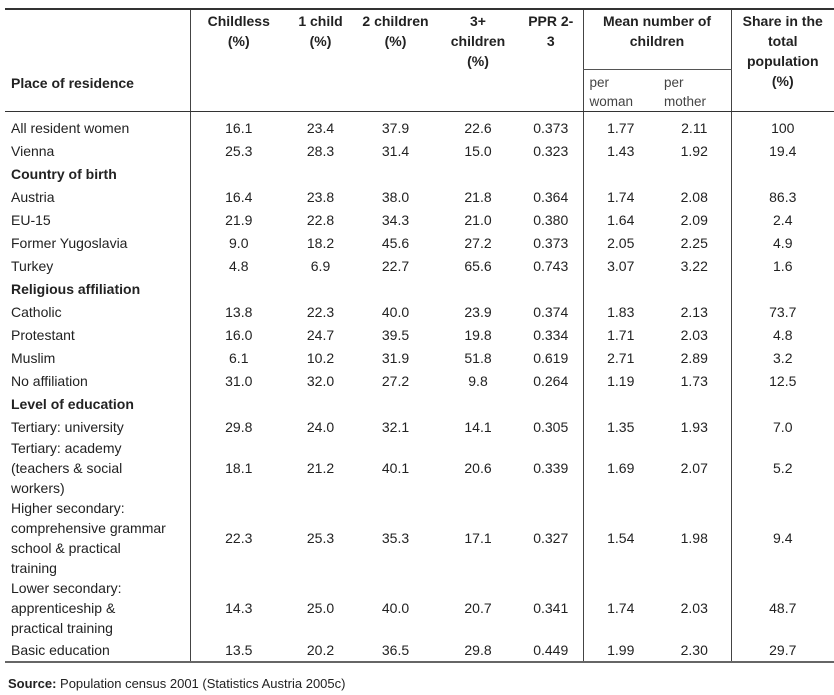 The image size is (834, 695). Describe the element at coordinates (478, 357) in the screenshot. I see `cell-three-plus: 51.8` at that location.